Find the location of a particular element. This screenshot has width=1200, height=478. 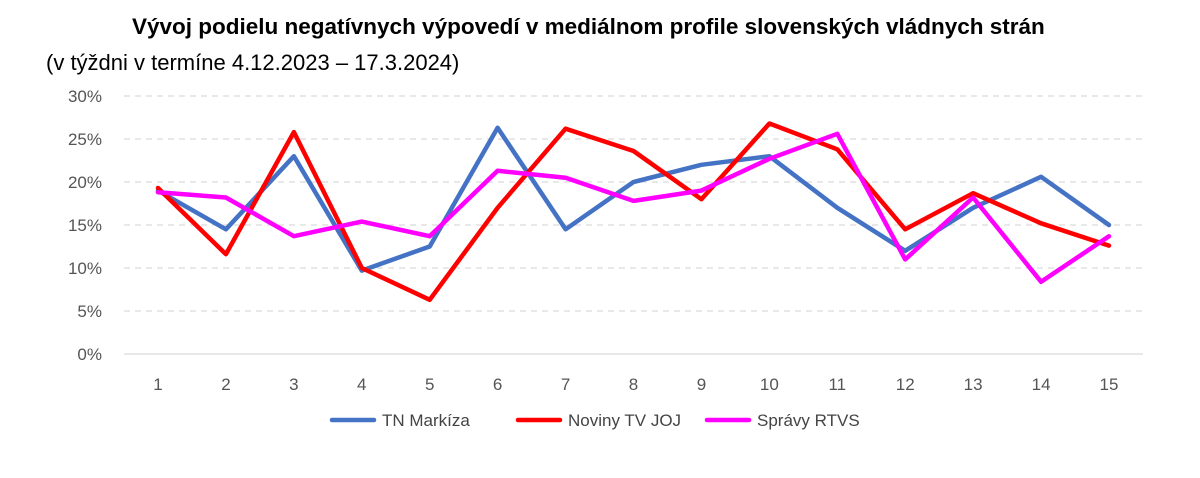

legend-label: TN Markíza is located at coordinates (426, 420).